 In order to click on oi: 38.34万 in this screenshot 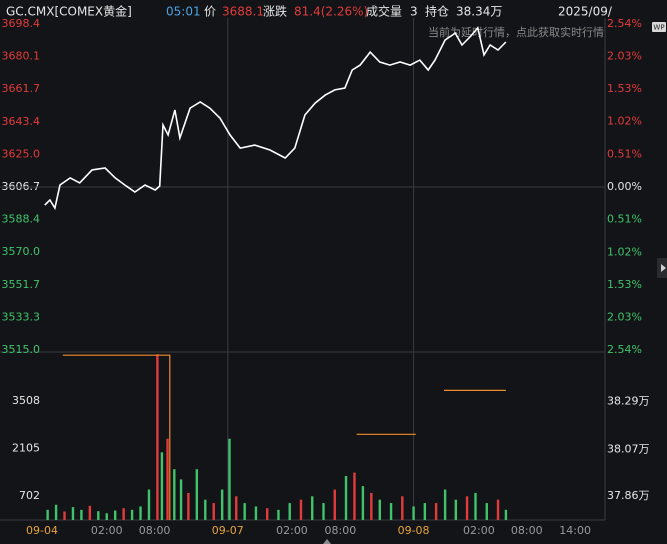, I will do `click(479, 12)`.